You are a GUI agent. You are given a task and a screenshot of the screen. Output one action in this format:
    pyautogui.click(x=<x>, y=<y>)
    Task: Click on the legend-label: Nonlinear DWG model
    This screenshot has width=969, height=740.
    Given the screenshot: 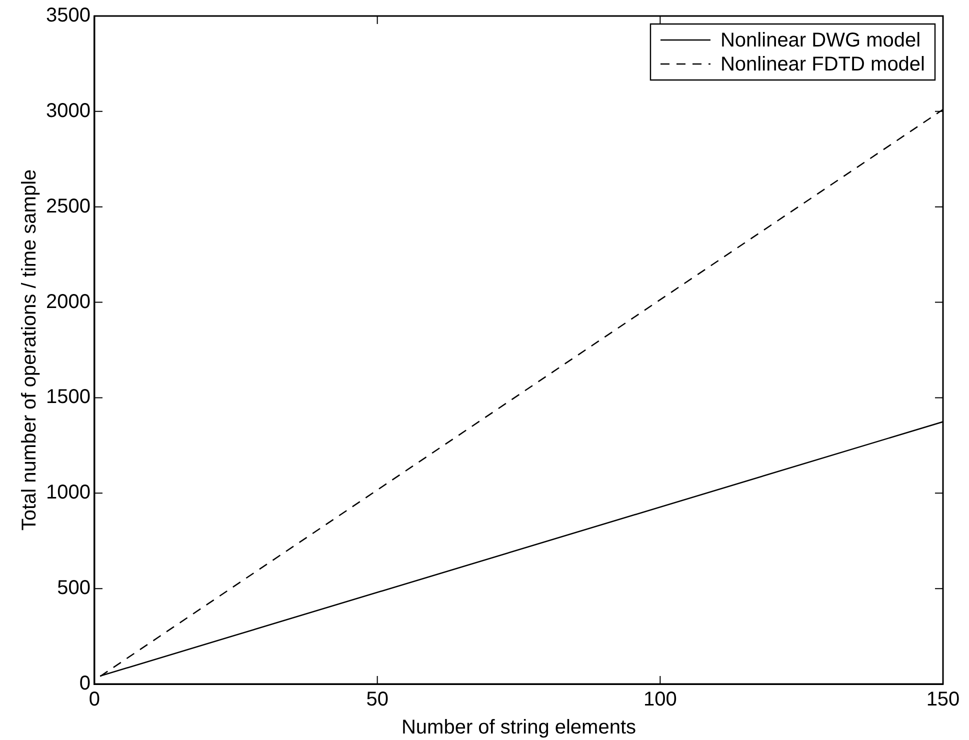 What is the action you would take?
    pyautogui.click(x=820, y=41)
    